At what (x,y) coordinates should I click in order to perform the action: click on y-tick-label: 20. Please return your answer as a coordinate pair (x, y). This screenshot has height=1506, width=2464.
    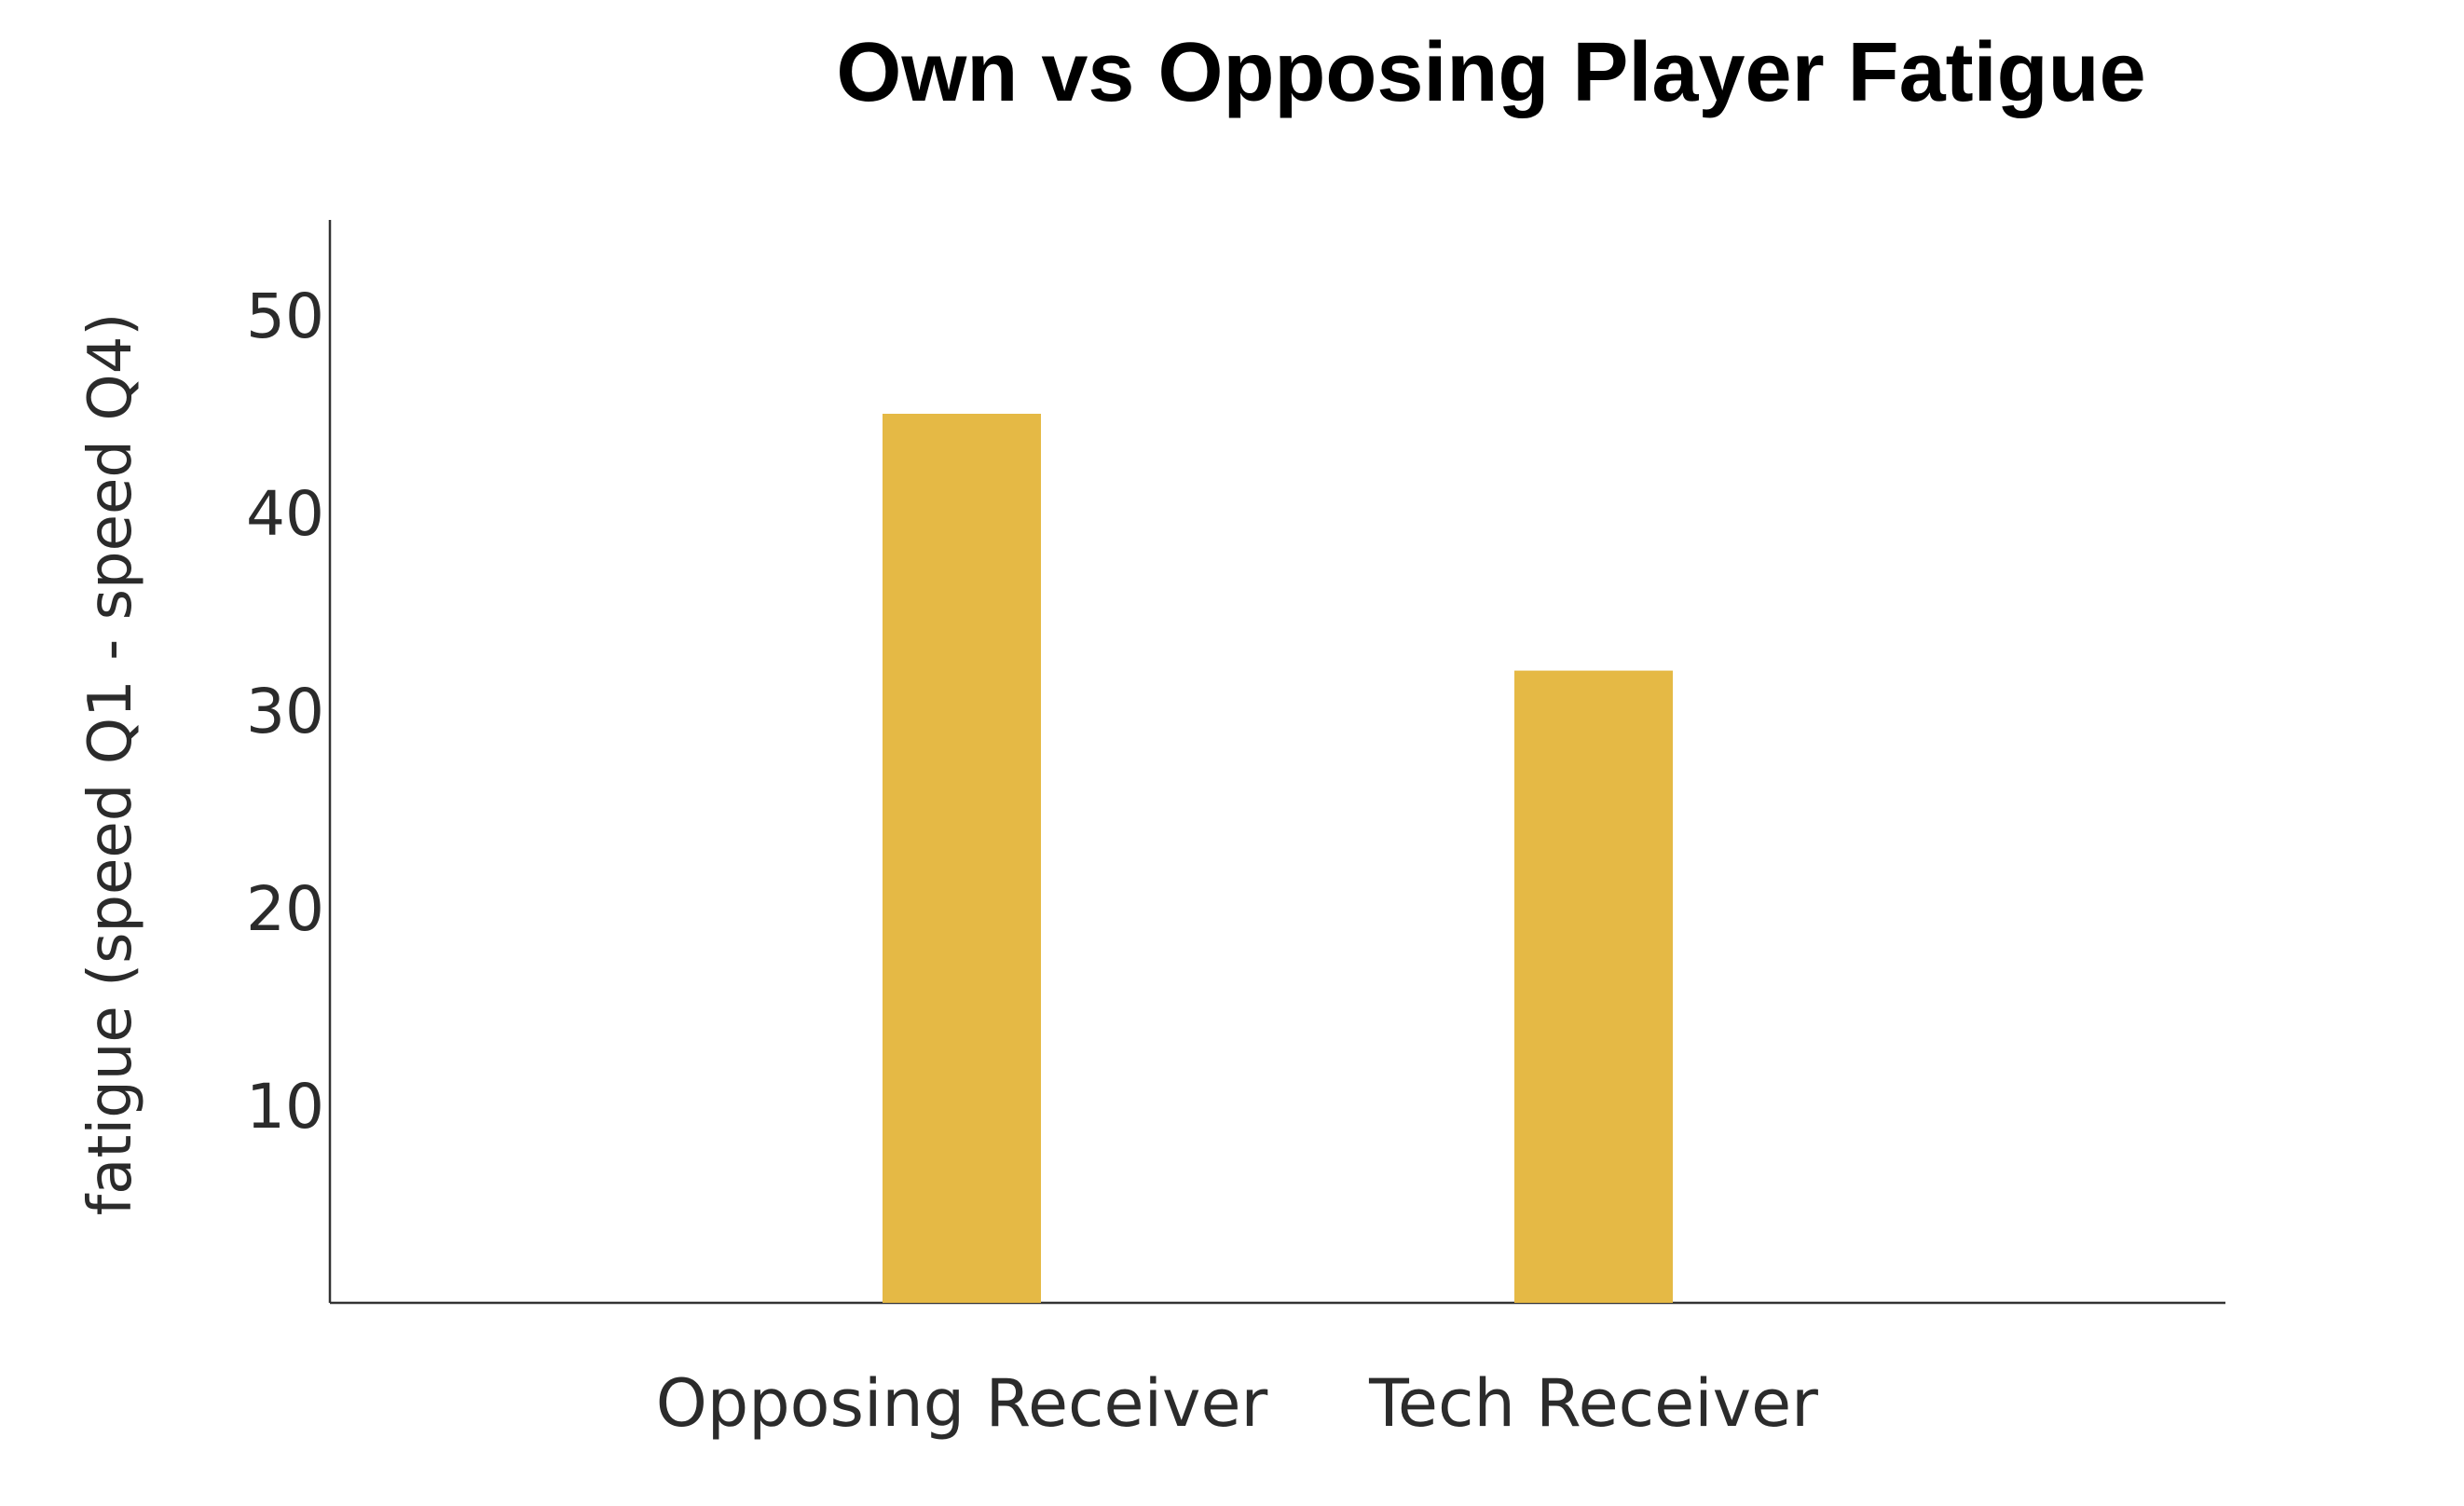
    Looking at the image, I should click on (285, 909).